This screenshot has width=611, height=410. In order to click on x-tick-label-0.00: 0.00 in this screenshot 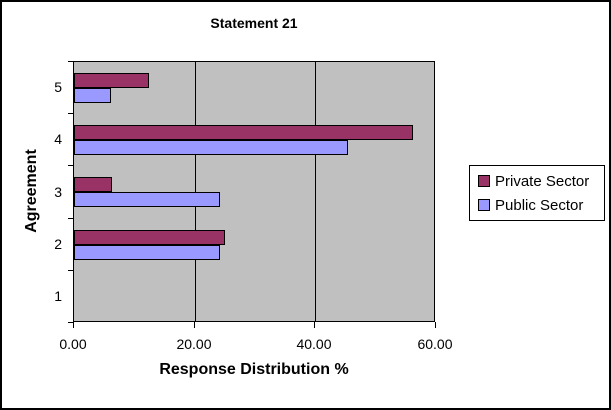, I will do `click(73, 344)`.